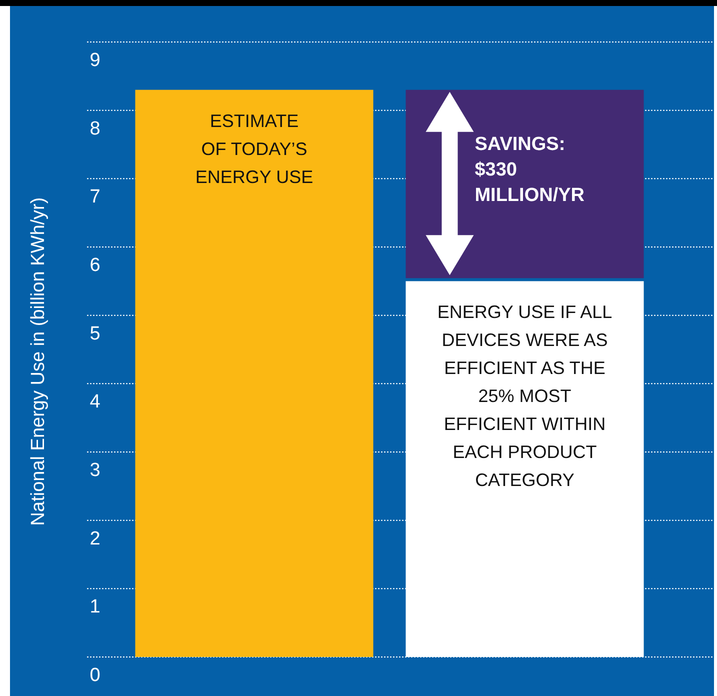 Image resolution: width=717 pixels, height=696 pixels. What do you see at coordinates (524, 396) in the screenshot?
I see `annotation: ENERGY USE IF ALL DEVICES WERE AS EFFICIENT AS THE 25% MOST EFFICIENT WITHIN EACH PRODUCT CATEGORY` at bounding box center [524, 396].